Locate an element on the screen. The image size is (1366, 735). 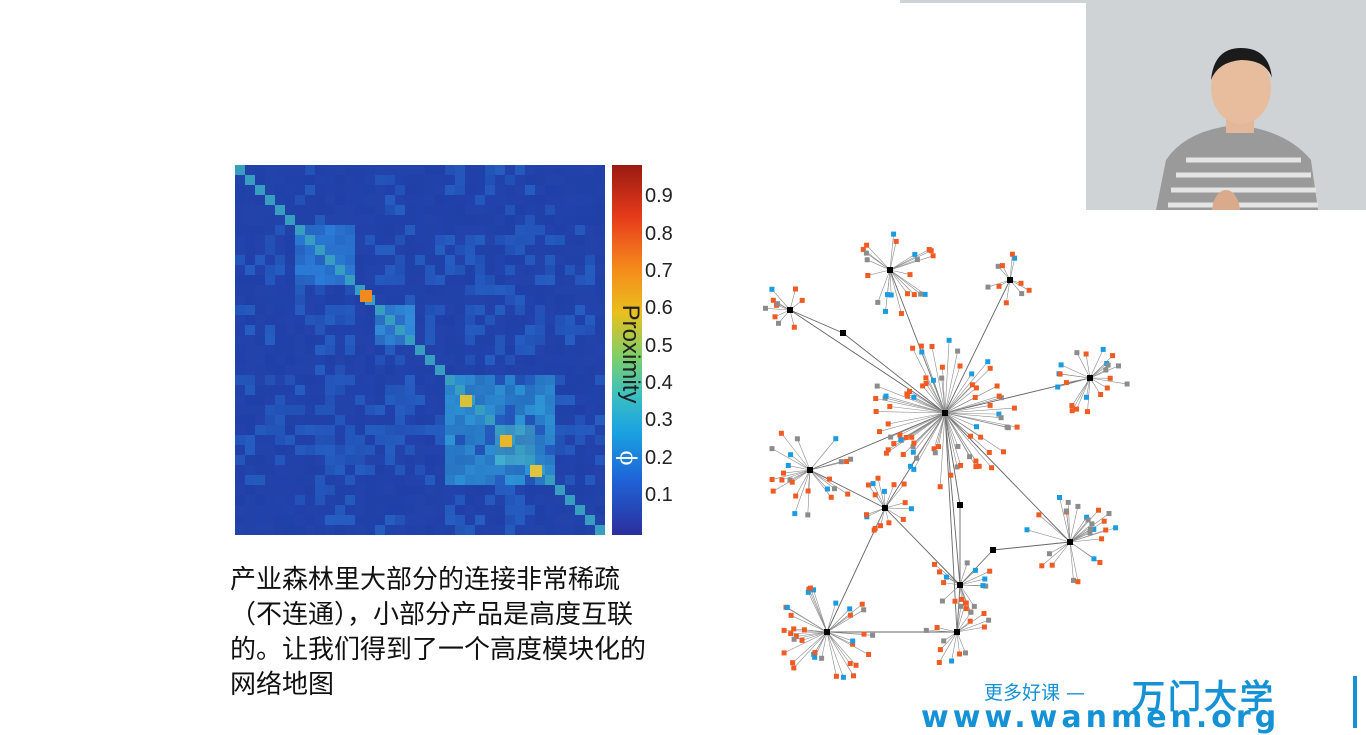
presenter-video is located at coordinates (1226, 105).